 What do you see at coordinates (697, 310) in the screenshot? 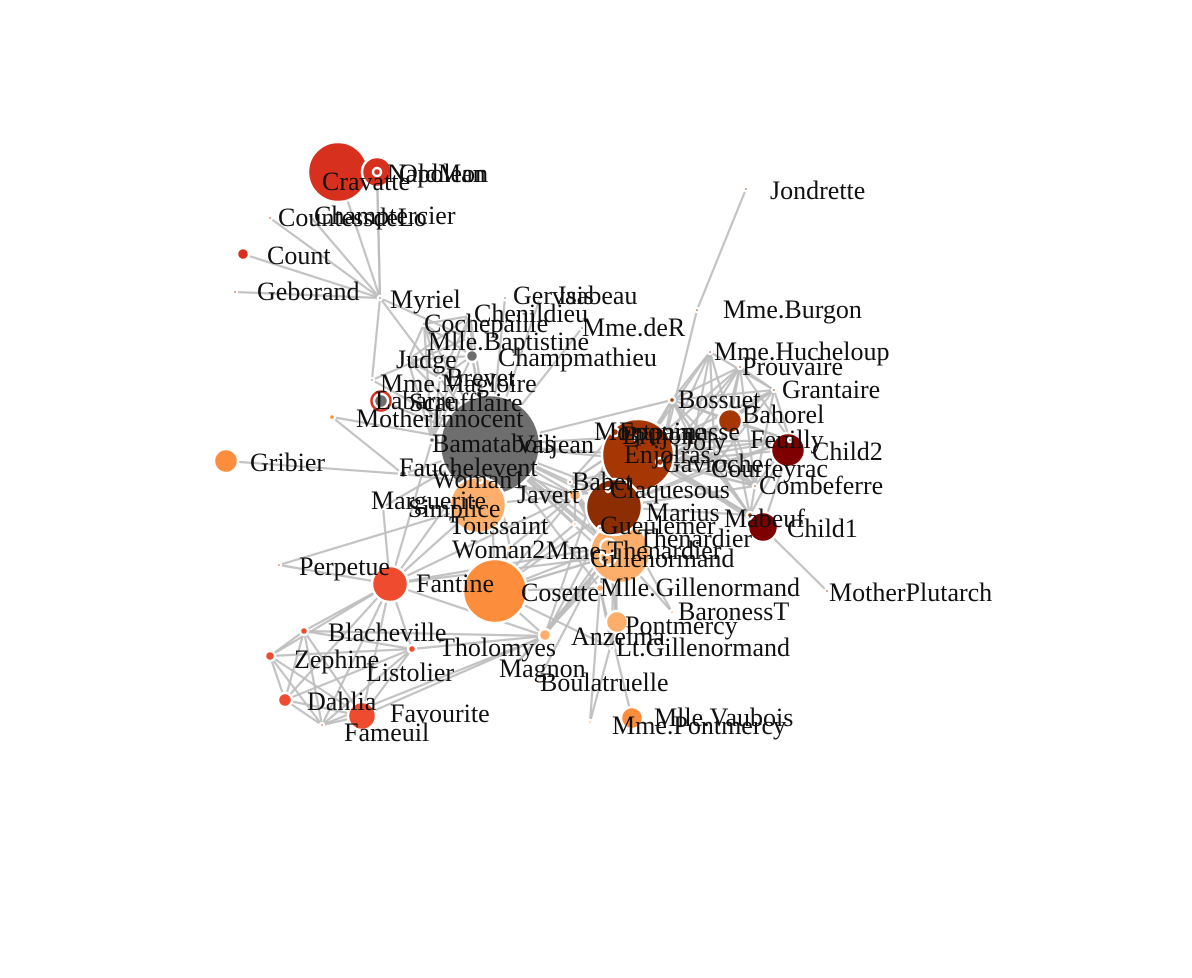
I see `node-Mme.Burgon` at bounding box center [697, 310].